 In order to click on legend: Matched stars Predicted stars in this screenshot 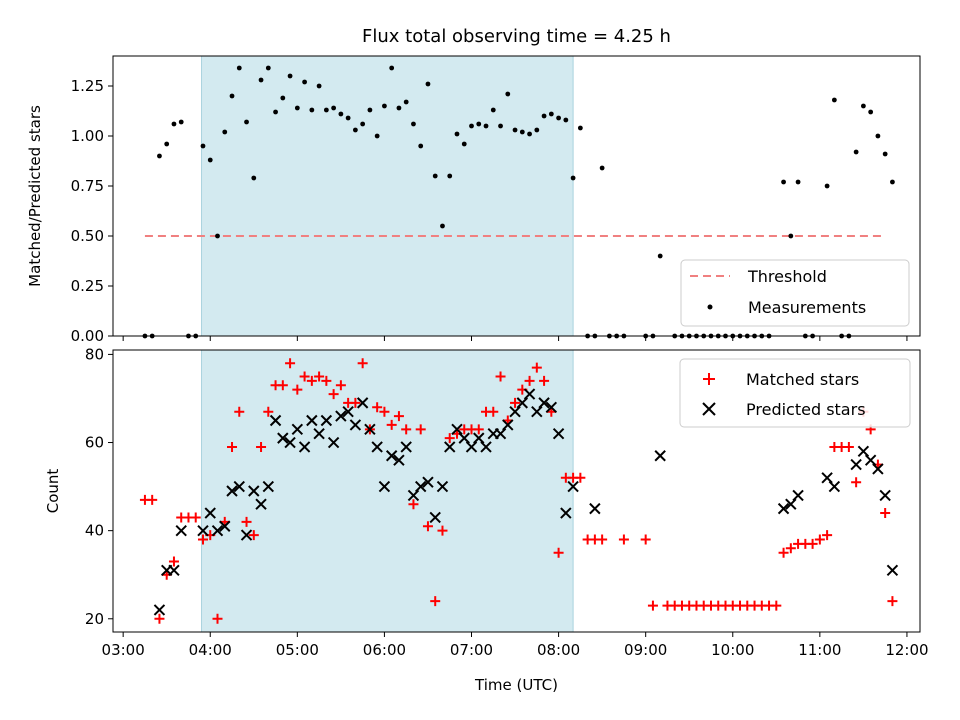, I will do `click(795, 393)`.